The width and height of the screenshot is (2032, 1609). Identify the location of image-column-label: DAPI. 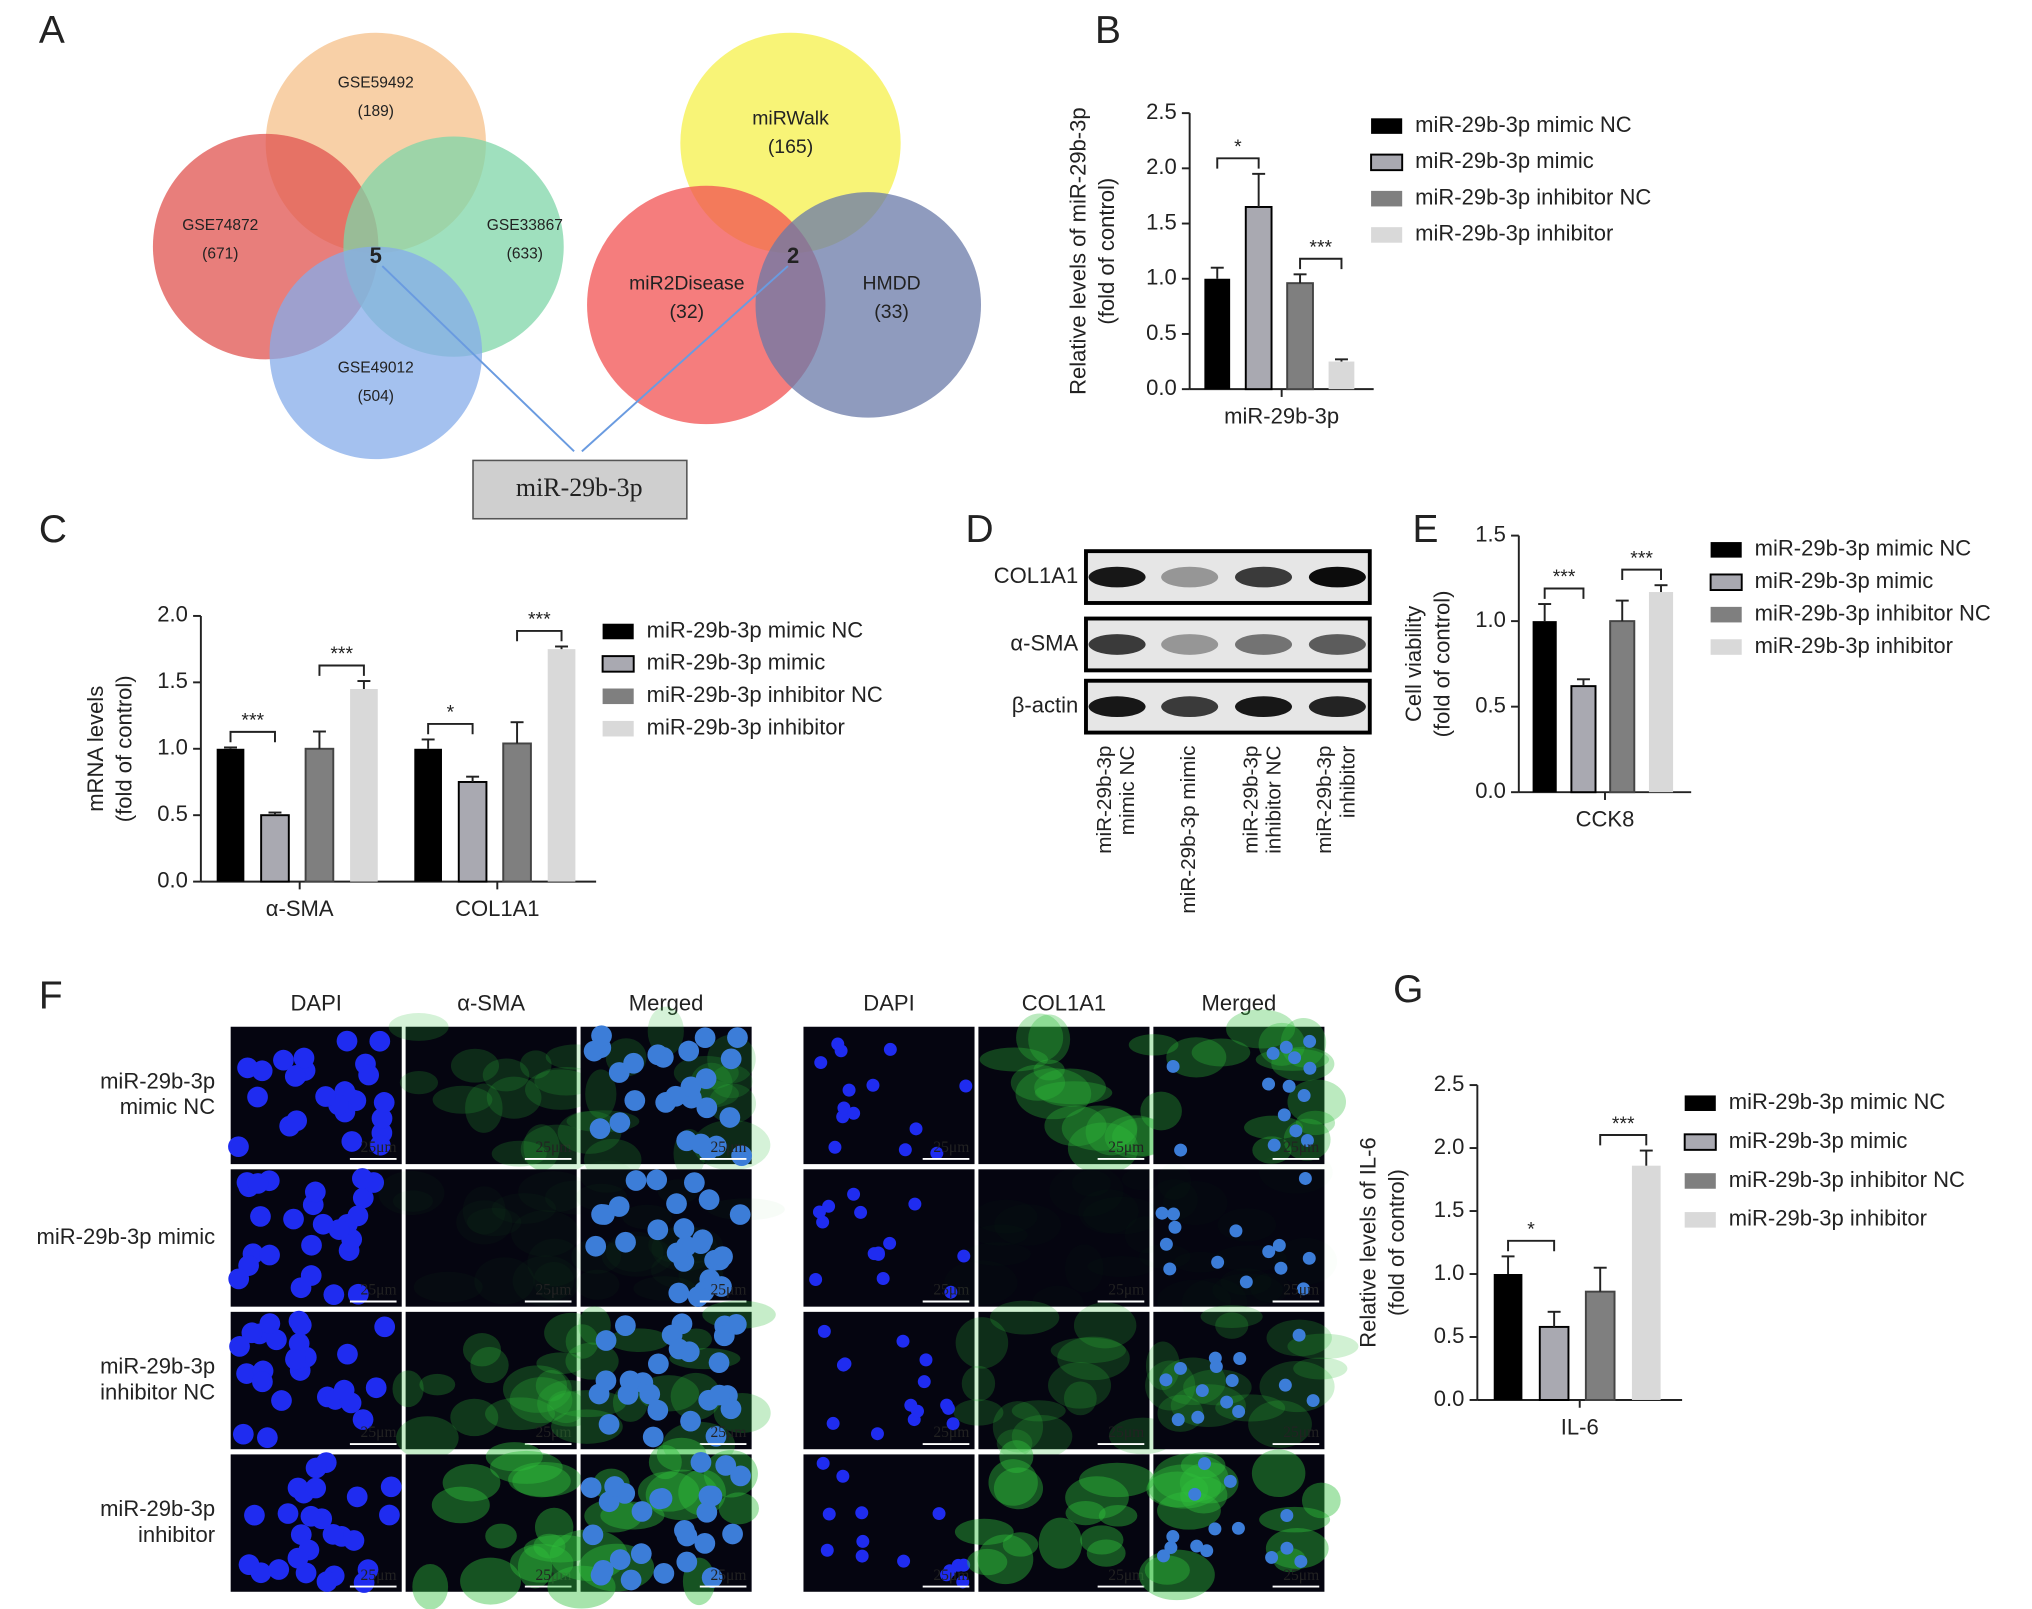
(888, 1003).